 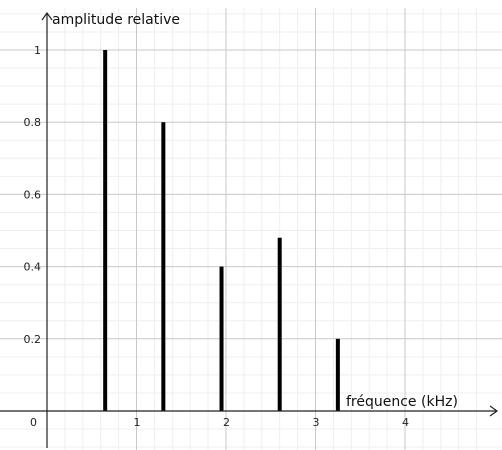 I want to click on x-tick-label: 4, so click(x=405, y=422).